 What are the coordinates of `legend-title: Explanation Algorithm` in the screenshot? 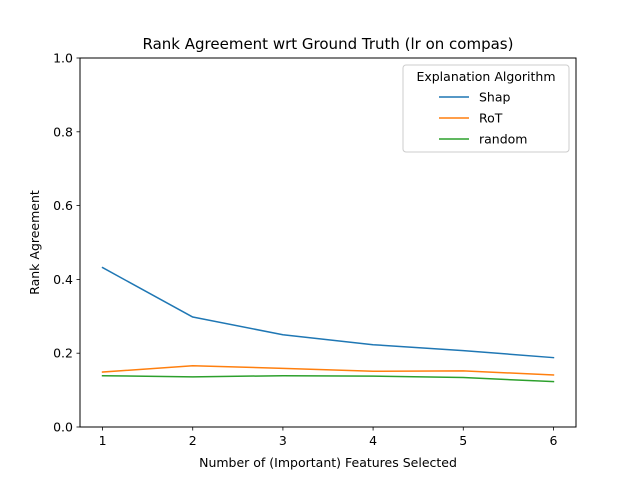 It's located at (485, 76).